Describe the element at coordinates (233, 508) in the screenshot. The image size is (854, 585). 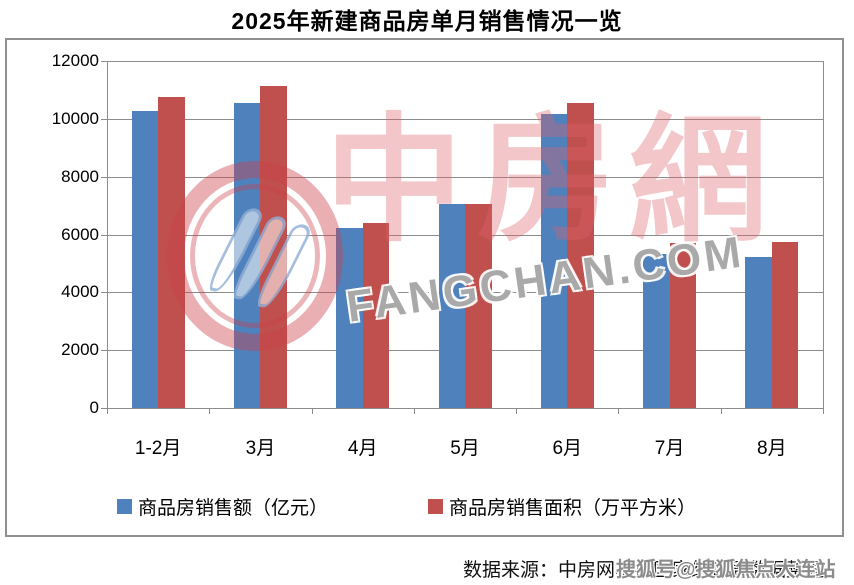
I see `legend-label-sales-value: 商品房销售额（亿元）` at that location.